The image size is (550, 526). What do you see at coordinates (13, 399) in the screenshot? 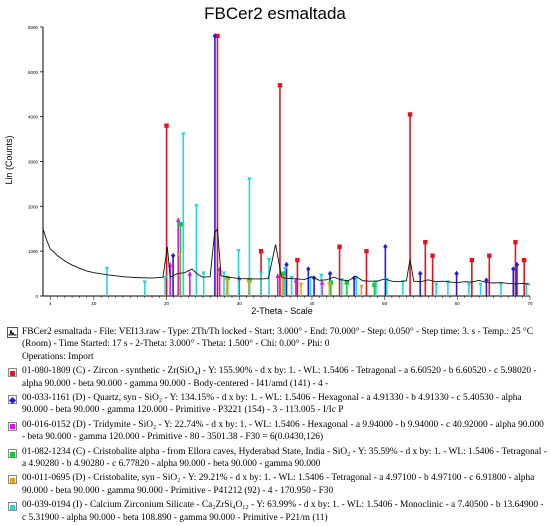
I see `quartz-marker-icon` at bounding box center [13, 399].